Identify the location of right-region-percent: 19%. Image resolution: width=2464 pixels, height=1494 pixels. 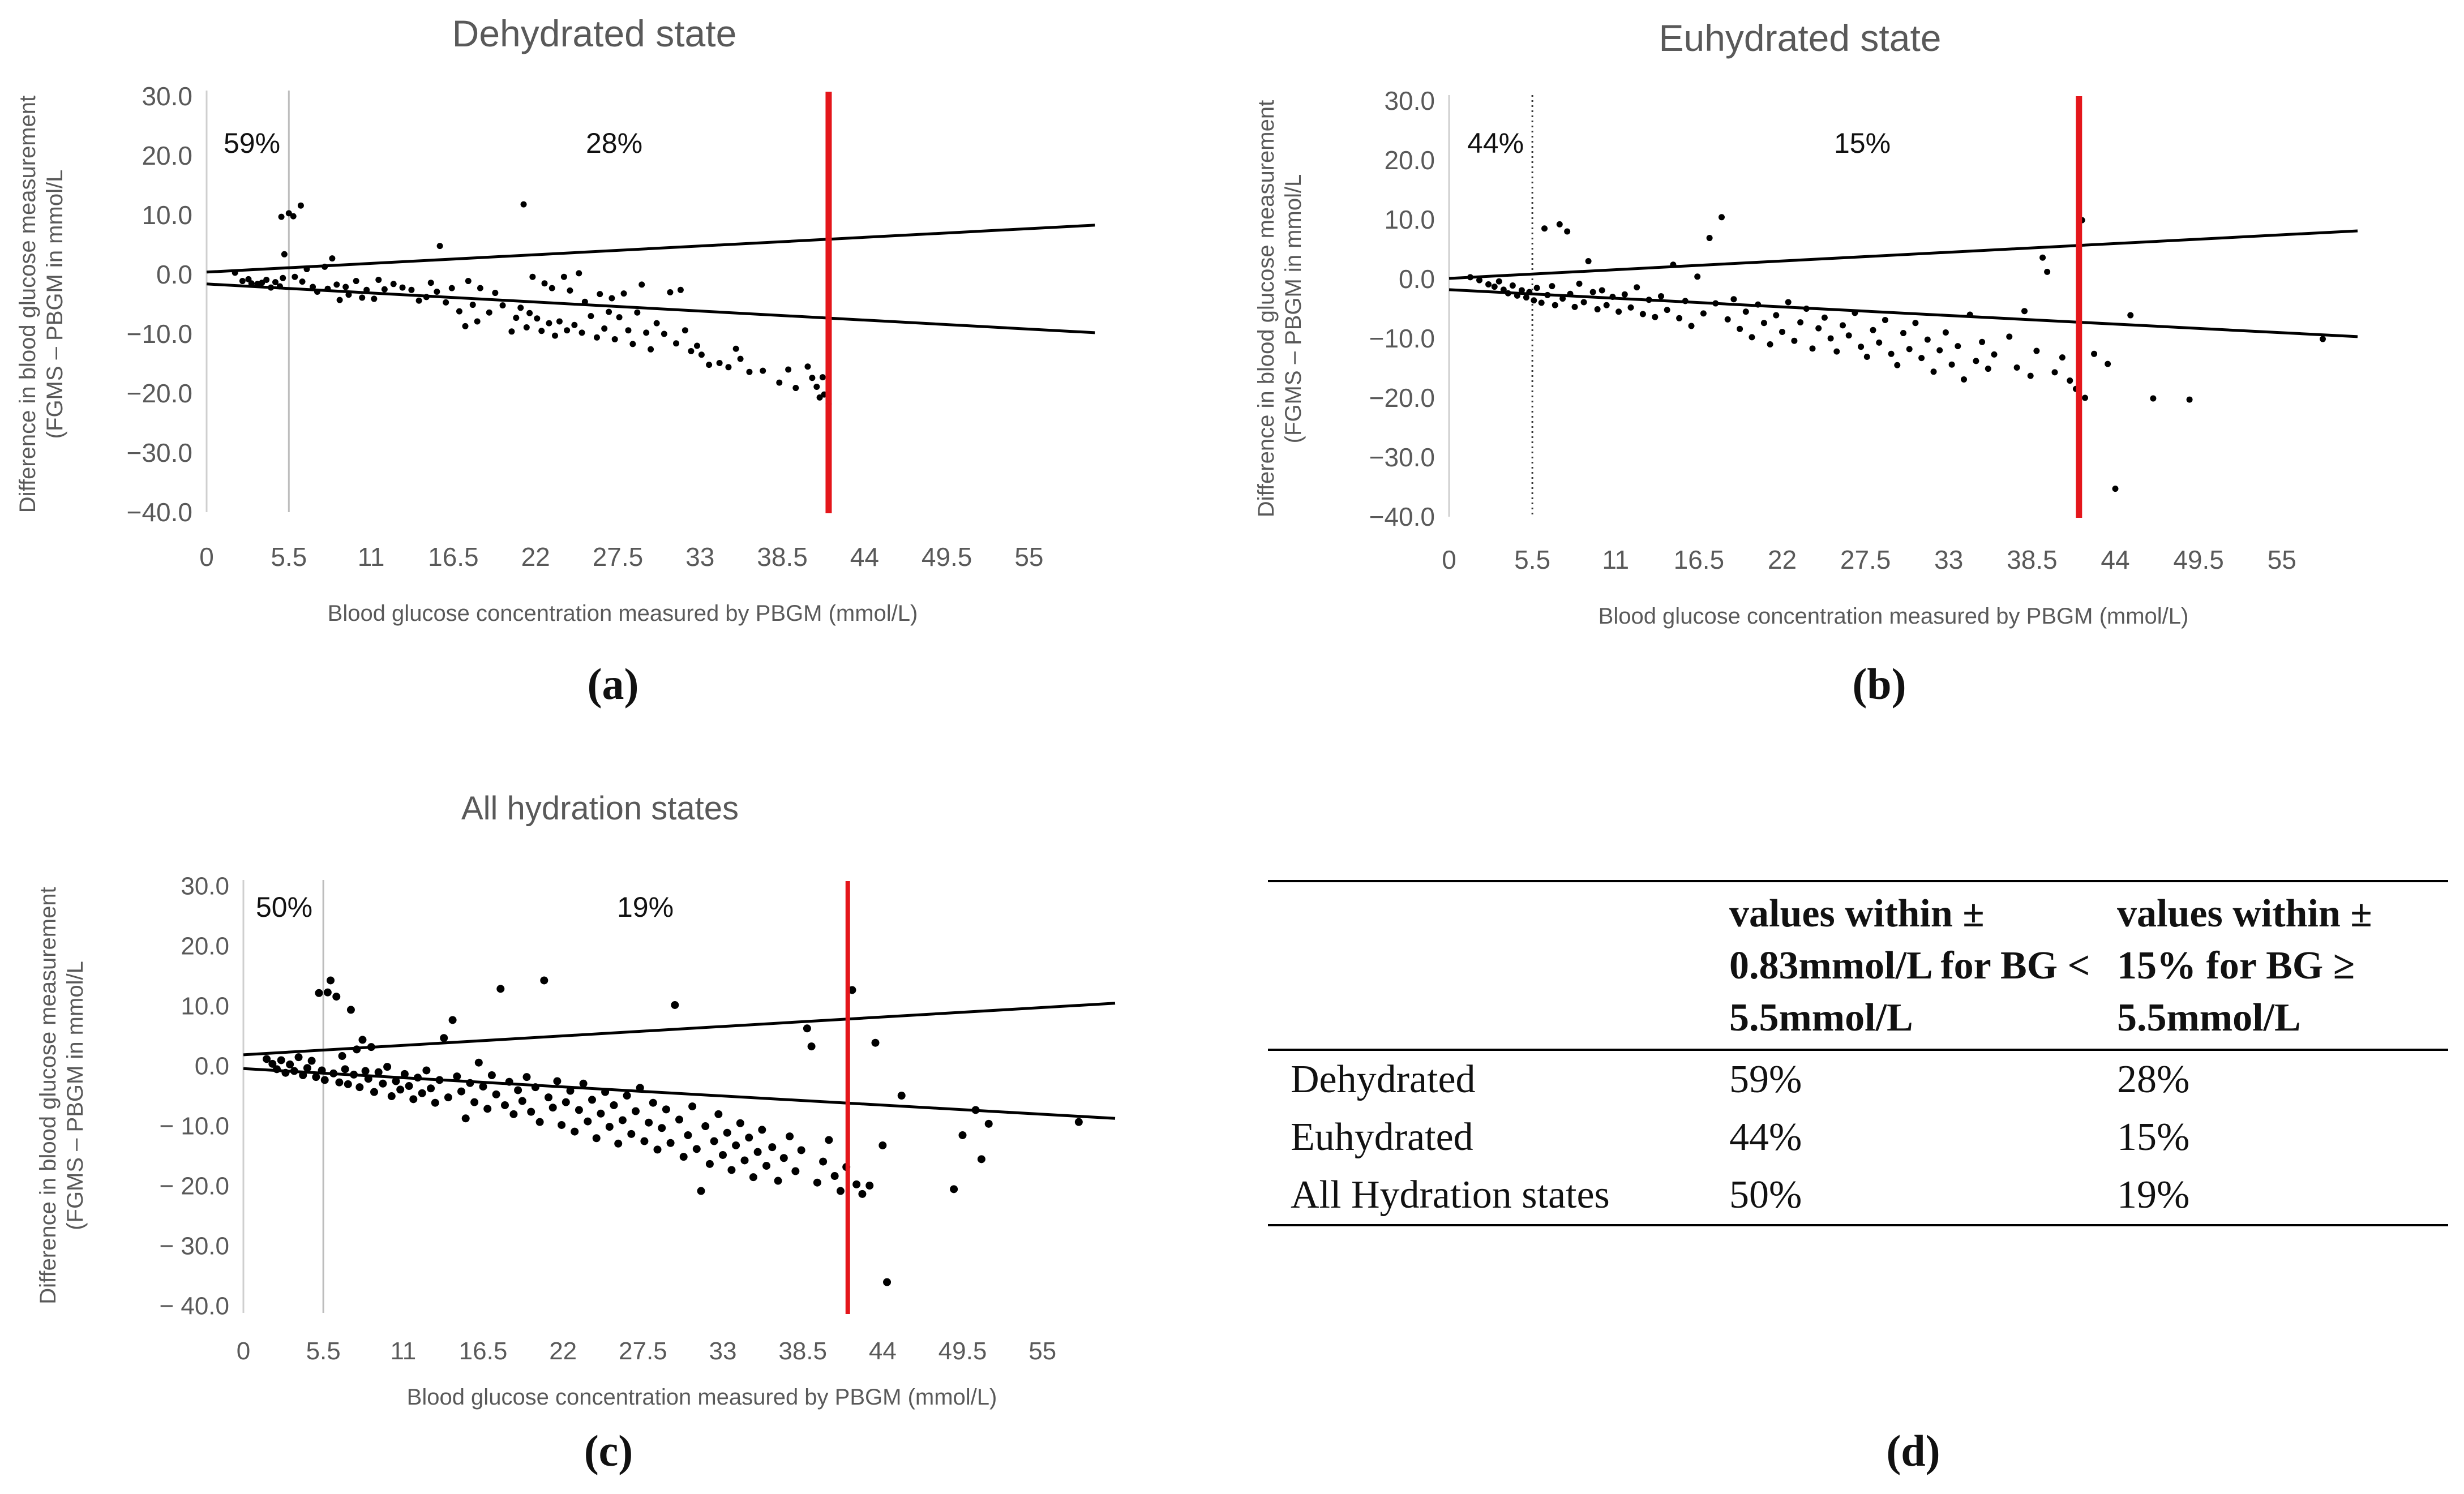
(645, 907).